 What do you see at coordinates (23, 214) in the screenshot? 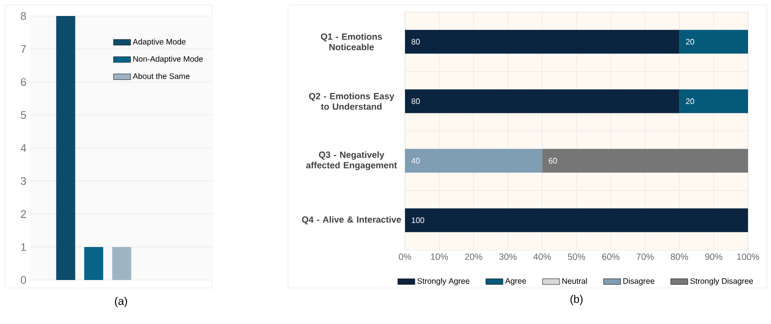
I see `y-tick-label: 2` at bounding box center [23, 214].